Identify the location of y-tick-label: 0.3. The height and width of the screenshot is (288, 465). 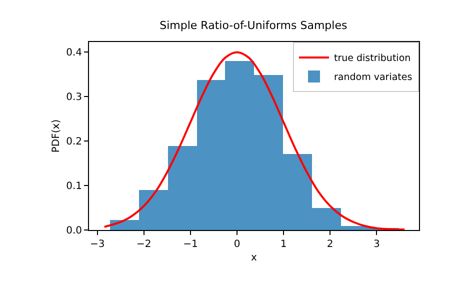
(74, 97).